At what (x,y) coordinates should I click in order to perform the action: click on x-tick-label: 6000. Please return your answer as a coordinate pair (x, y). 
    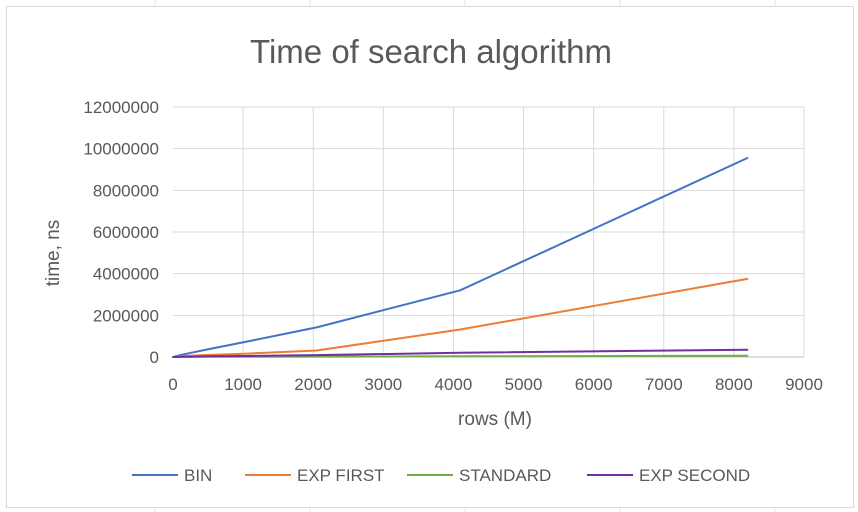
    Looking at the image, I should click on (594, 384).